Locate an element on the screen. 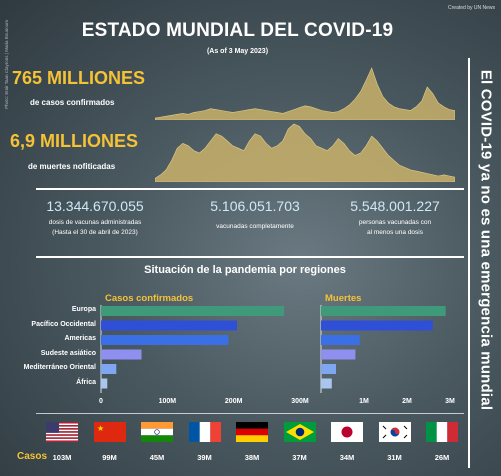 This screenshot has width=501, height=476. stat-fully-label: vacunadas completamente is located at coordinates (255, 226).